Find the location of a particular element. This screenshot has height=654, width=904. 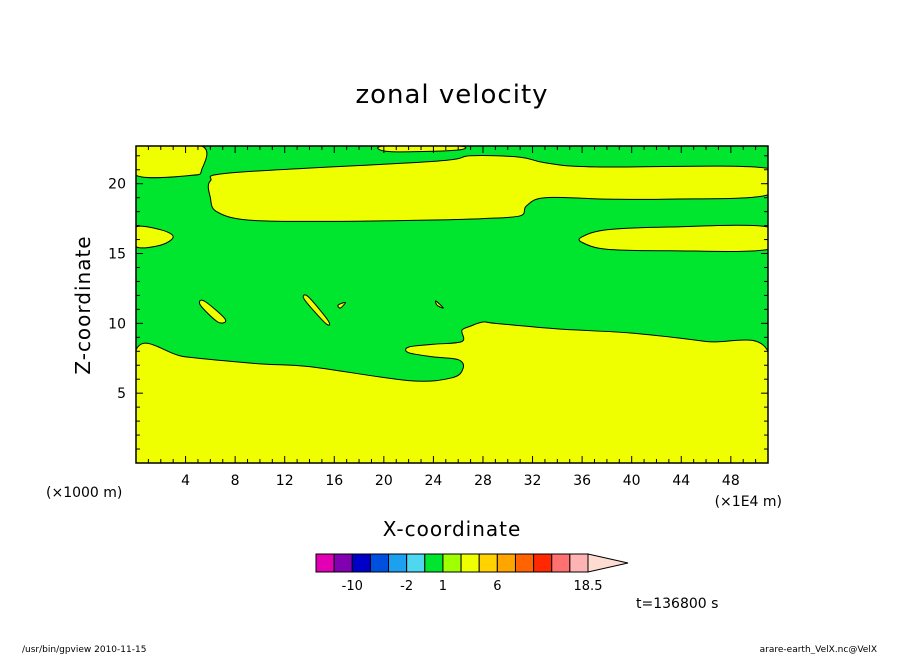

x-tick-label: 20 is located at coordinates (384, 481).